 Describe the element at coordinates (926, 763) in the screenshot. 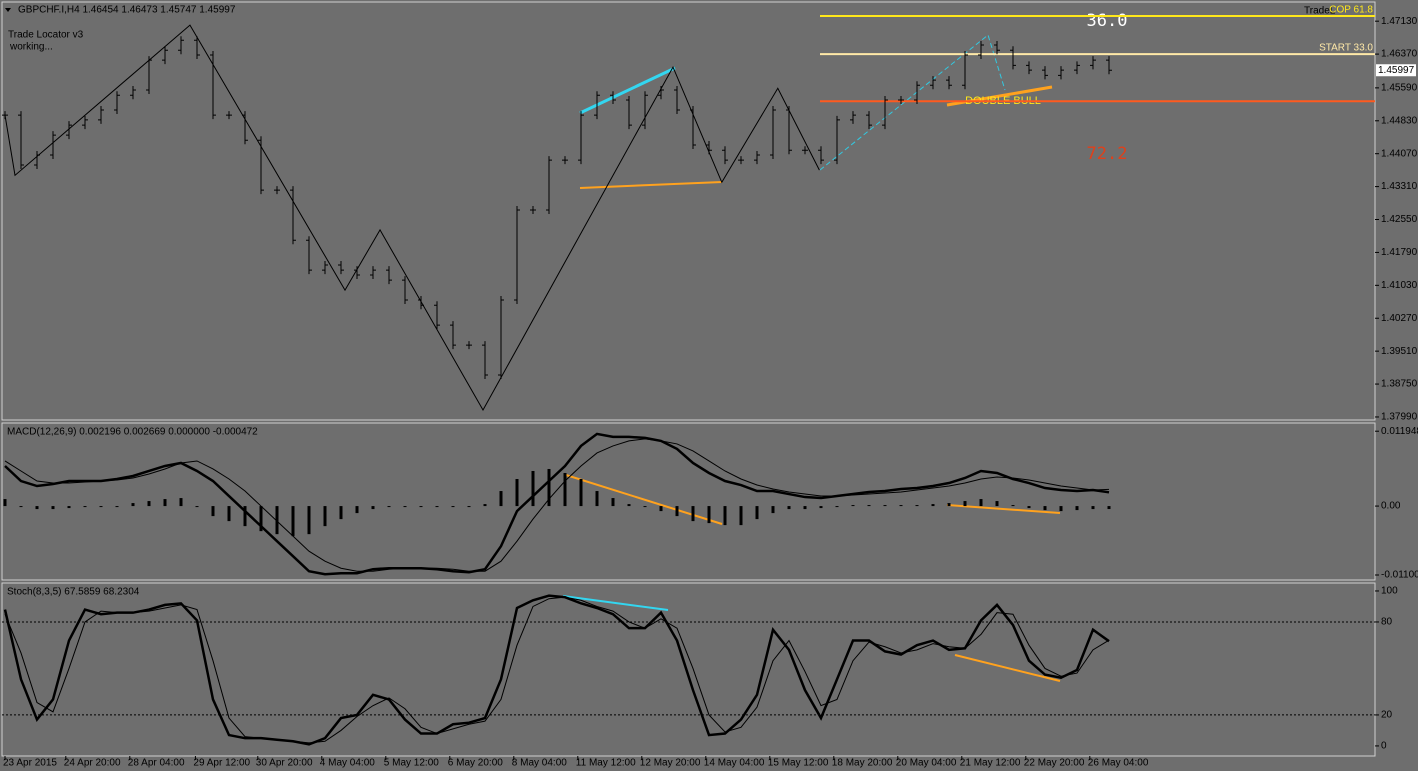

I see `x-tick-label: 20 May 04:00` at that location.